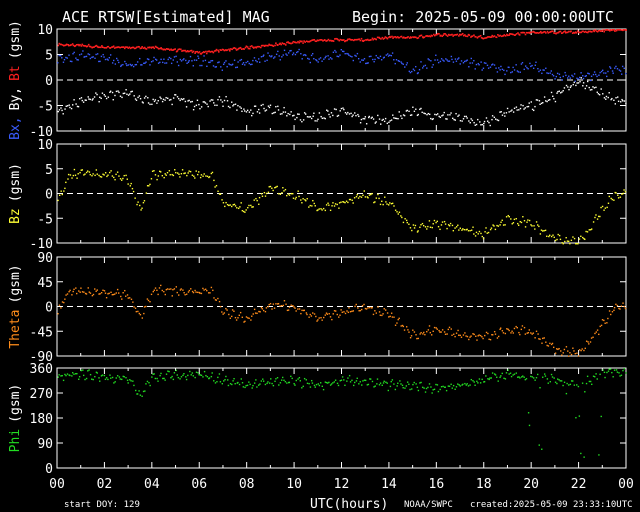  I want to click on y-tick-label: 10, so click(45, 145).